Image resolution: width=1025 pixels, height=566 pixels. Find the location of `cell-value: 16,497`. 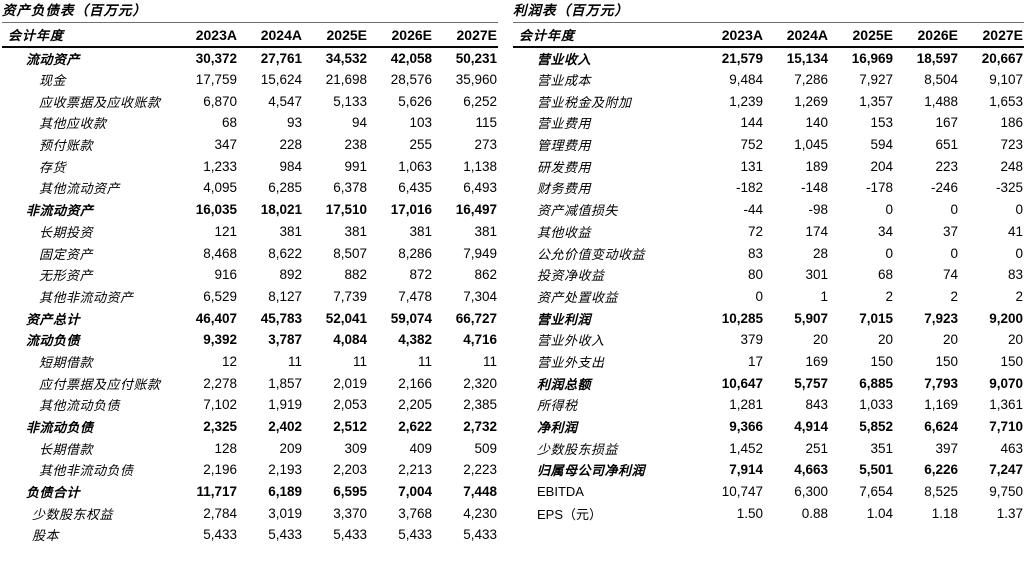

cell-value: 16,497 is located at coordinates (476, 210).